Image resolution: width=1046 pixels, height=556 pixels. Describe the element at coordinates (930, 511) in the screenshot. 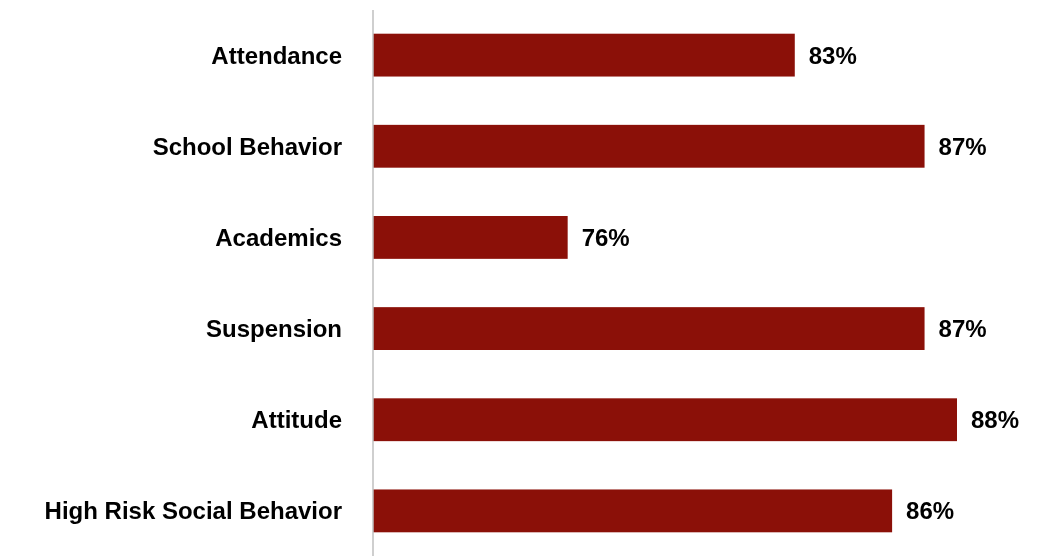

I see `data-label: 86%` at that location.